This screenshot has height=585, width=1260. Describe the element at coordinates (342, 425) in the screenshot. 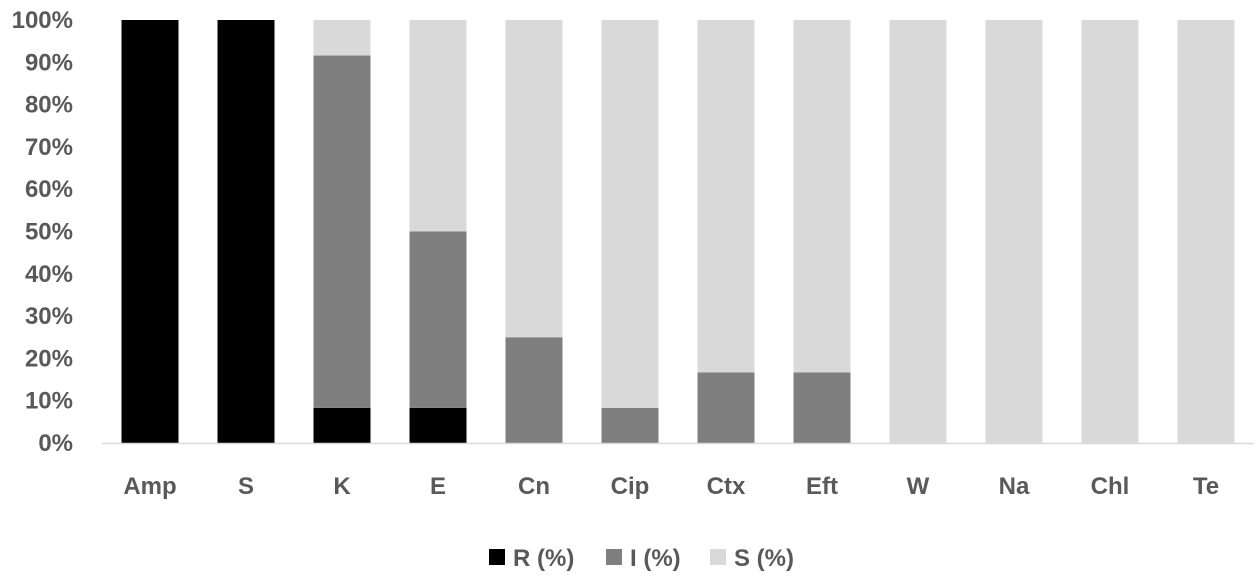

I see `bar-segment-r-k` at that location.